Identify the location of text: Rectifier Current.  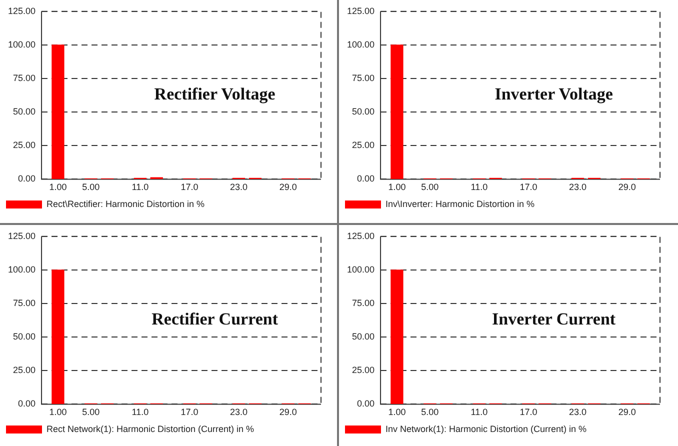
(215, 319).